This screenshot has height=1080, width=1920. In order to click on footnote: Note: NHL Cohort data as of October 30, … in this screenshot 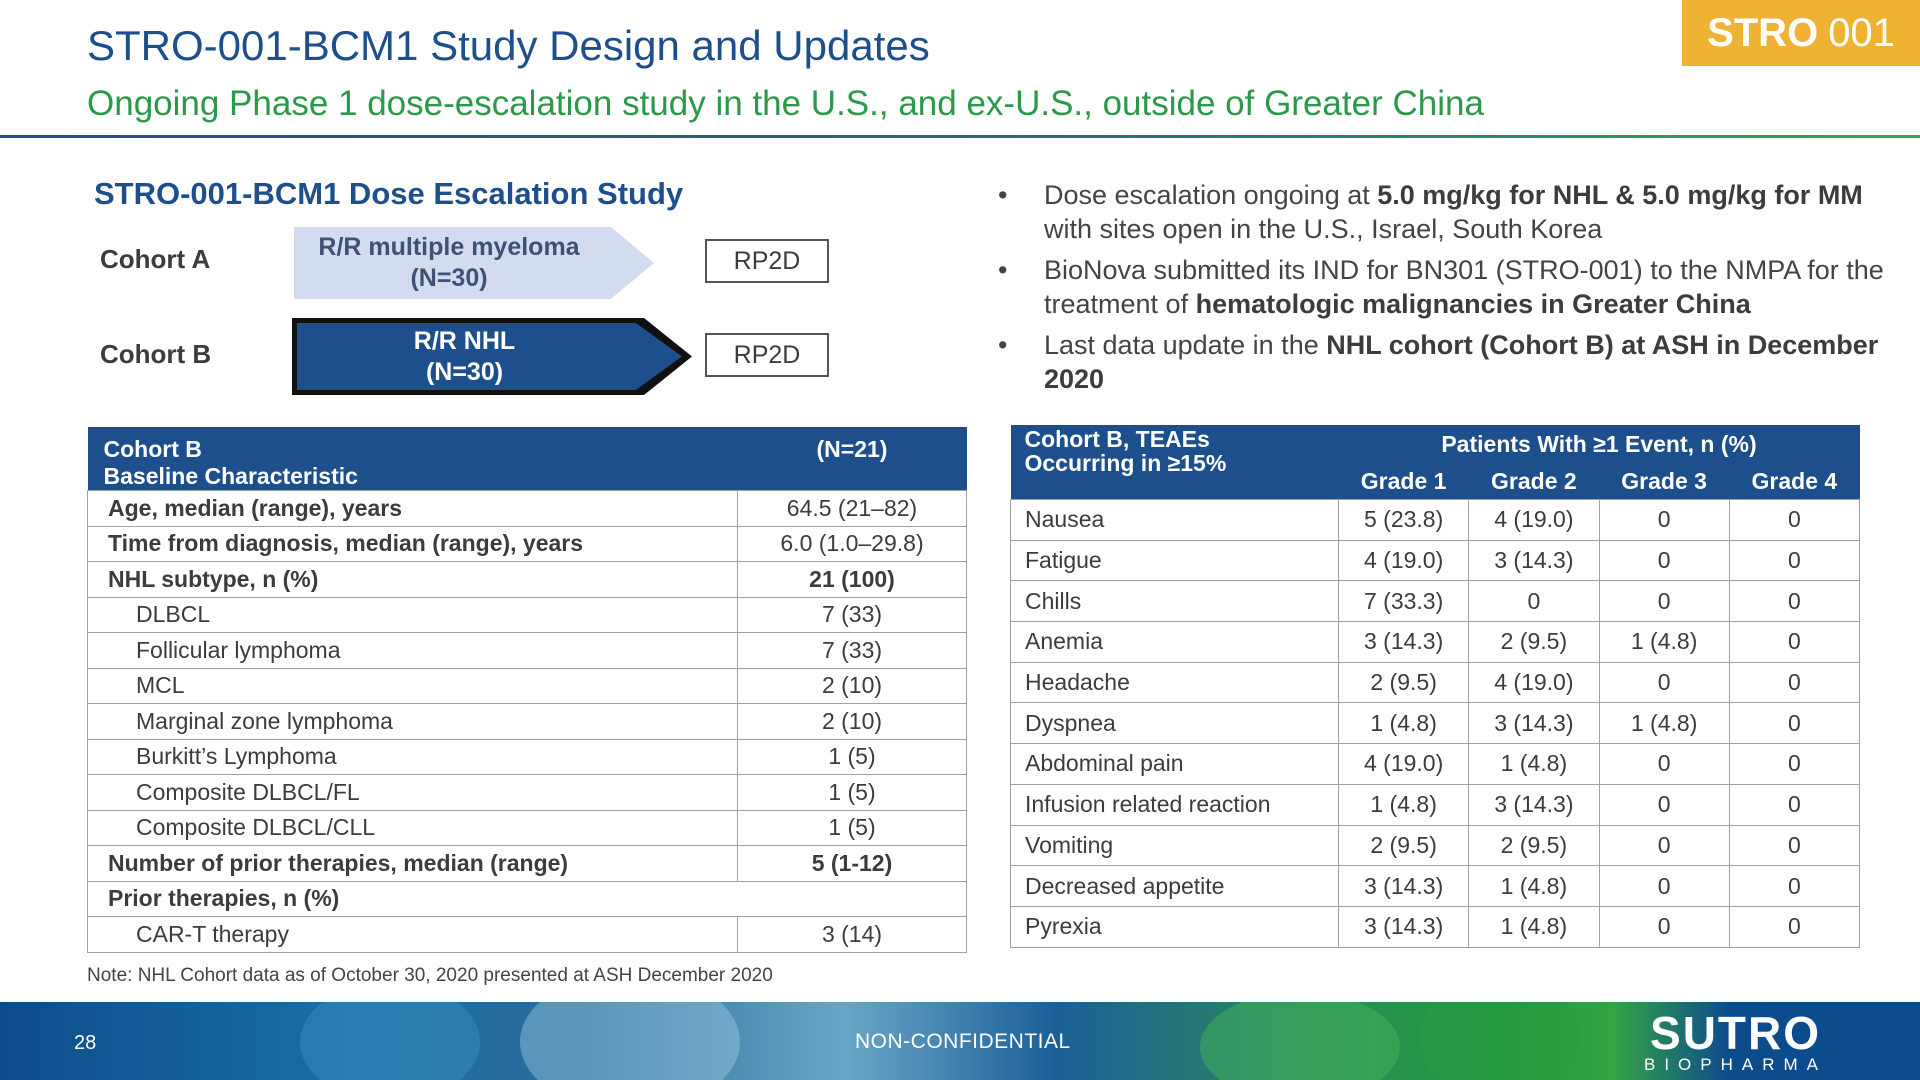, I will do `click(430, 975)`.